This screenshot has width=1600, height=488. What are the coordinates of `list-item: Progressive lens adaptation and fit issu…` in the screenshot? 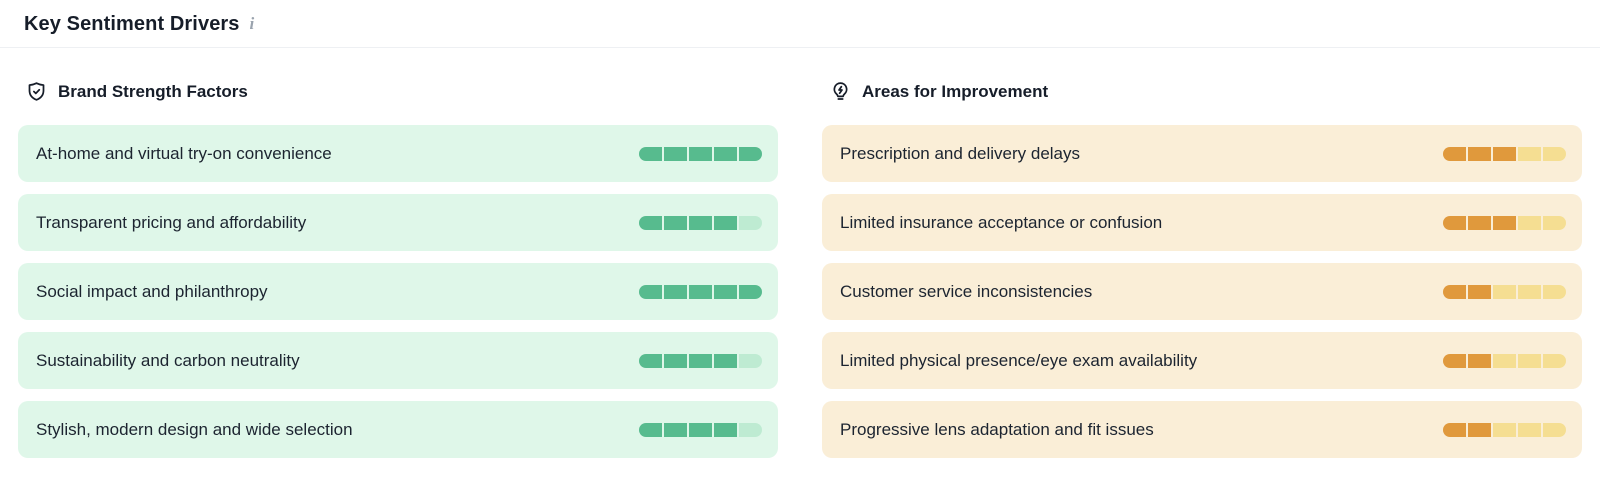 It's located at (1202, 429).